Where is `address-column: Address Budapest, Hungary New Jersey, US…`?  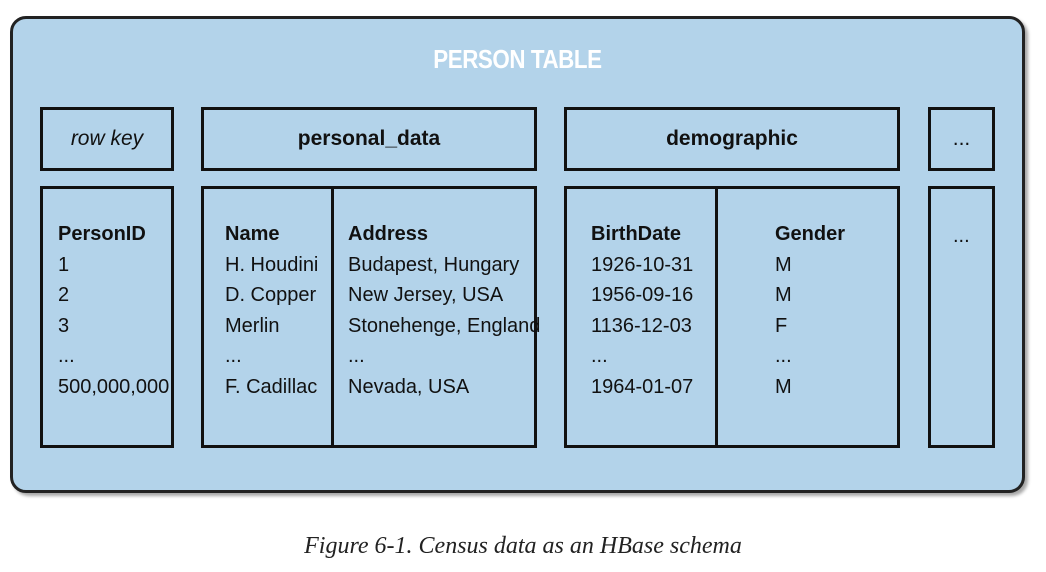
address-column: Address Budapest, Hungary New Jersey, US… is located at coordinates (444, 310).